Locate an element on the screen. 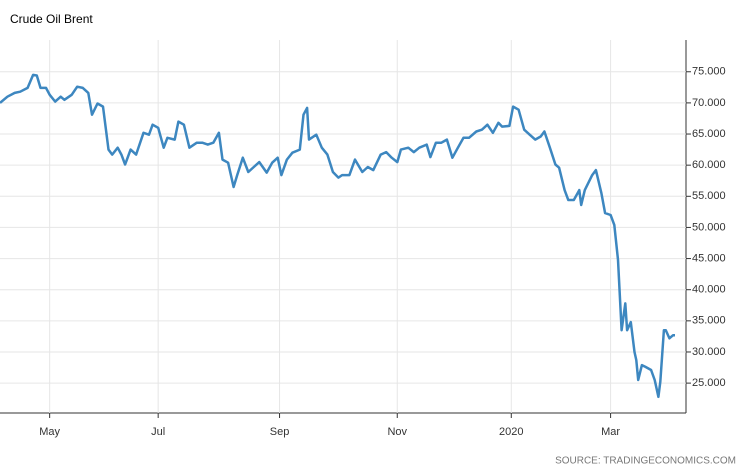  y-tick-label: 65.000 is located at coordinates (709, 134).